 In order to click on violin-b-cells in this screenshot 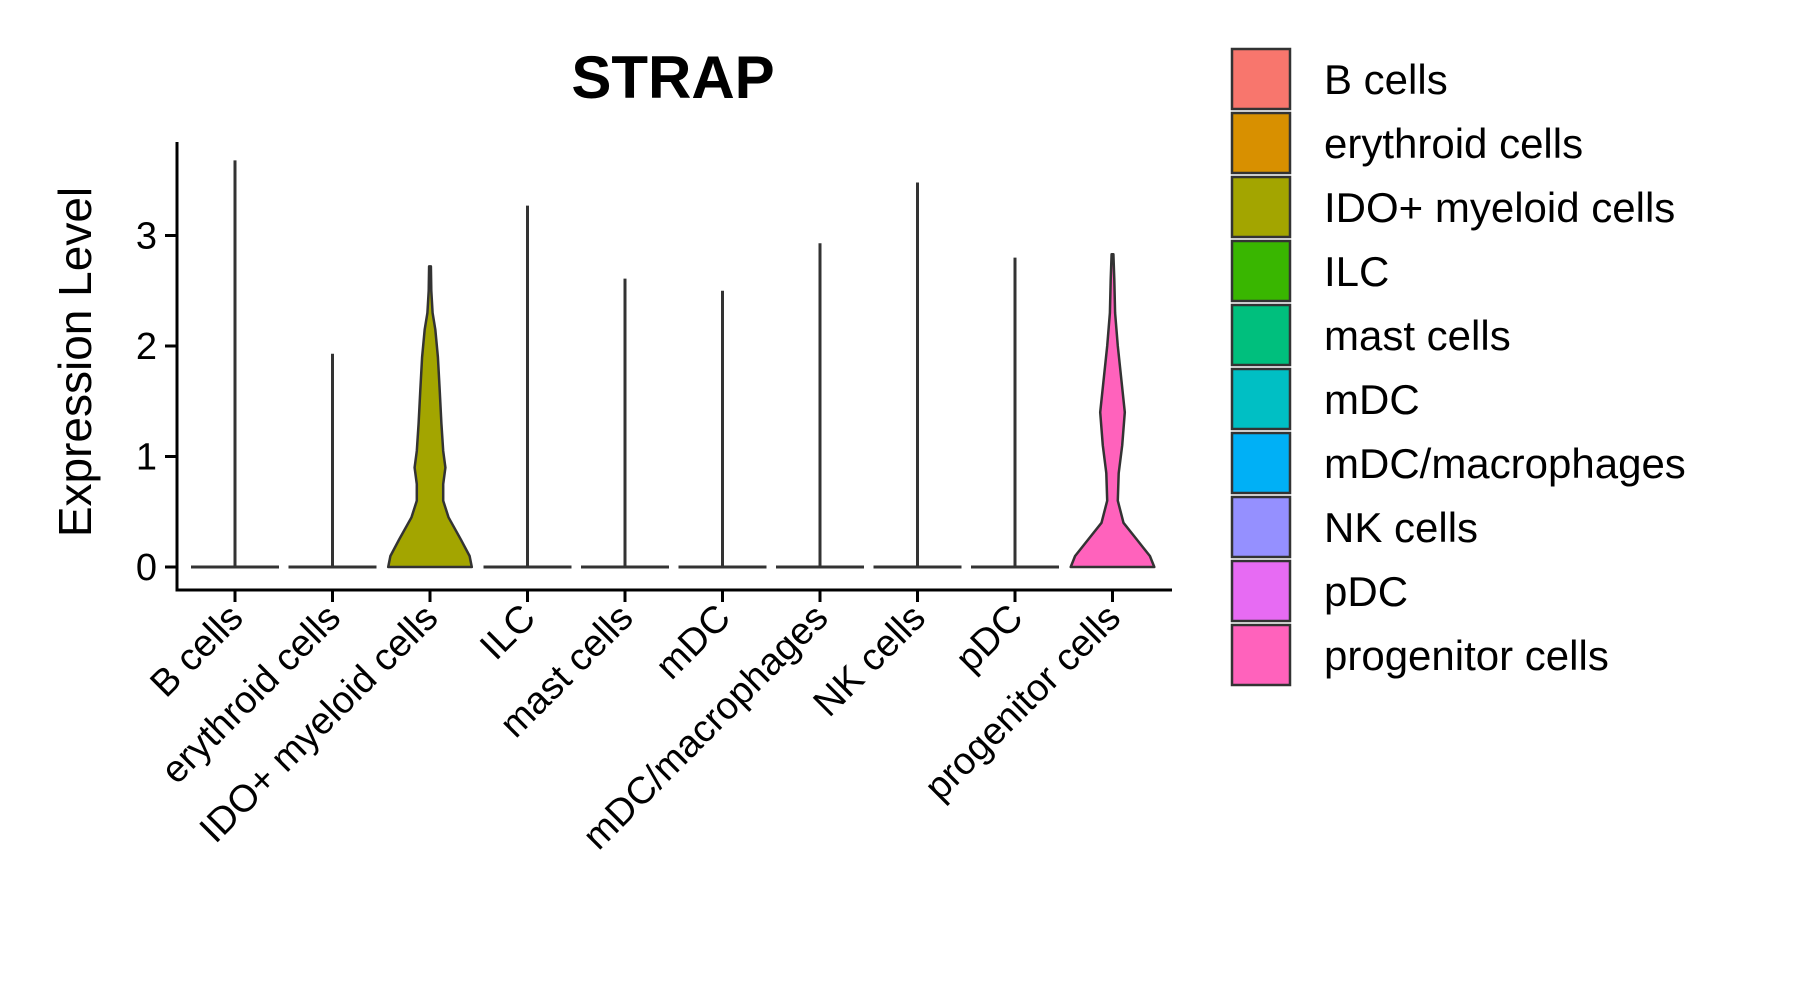, I will do `click(235, 364)`.